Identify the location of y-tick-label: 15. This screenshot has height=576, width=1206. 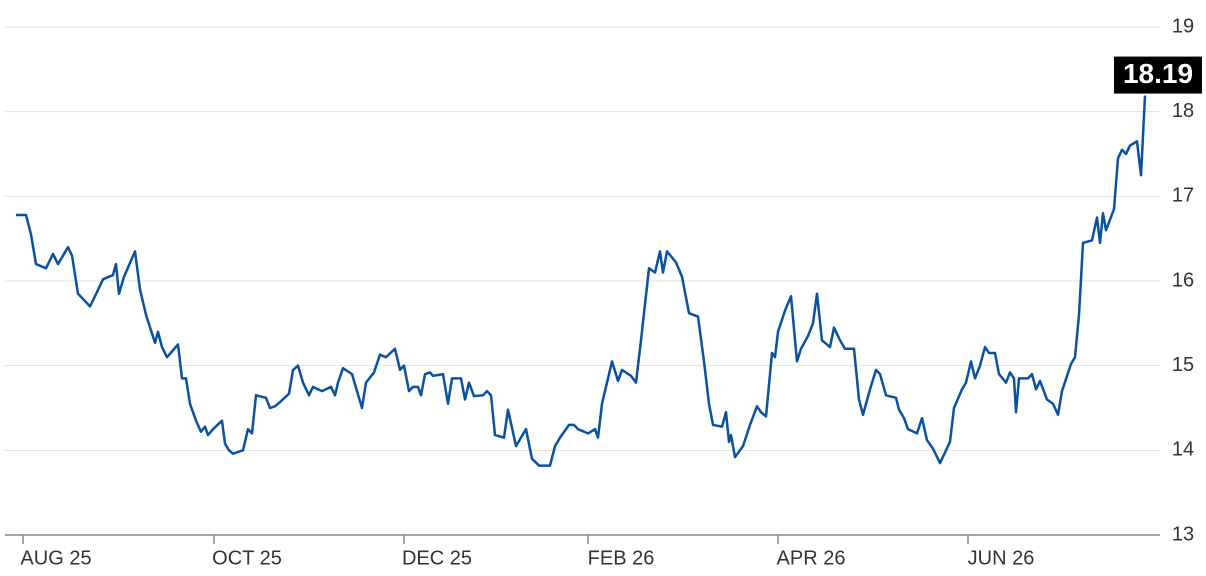
(1183, 365).